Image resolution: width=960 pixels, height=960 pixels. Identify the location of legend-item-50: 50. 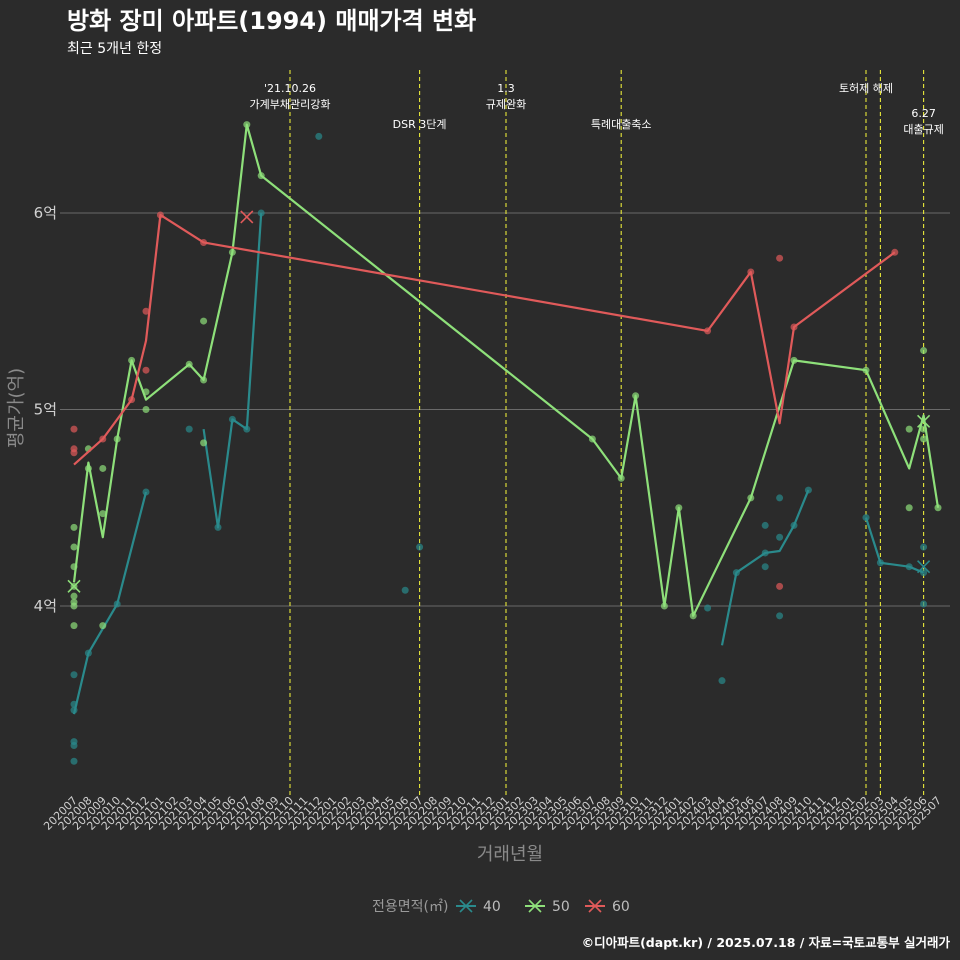
(547, 907).